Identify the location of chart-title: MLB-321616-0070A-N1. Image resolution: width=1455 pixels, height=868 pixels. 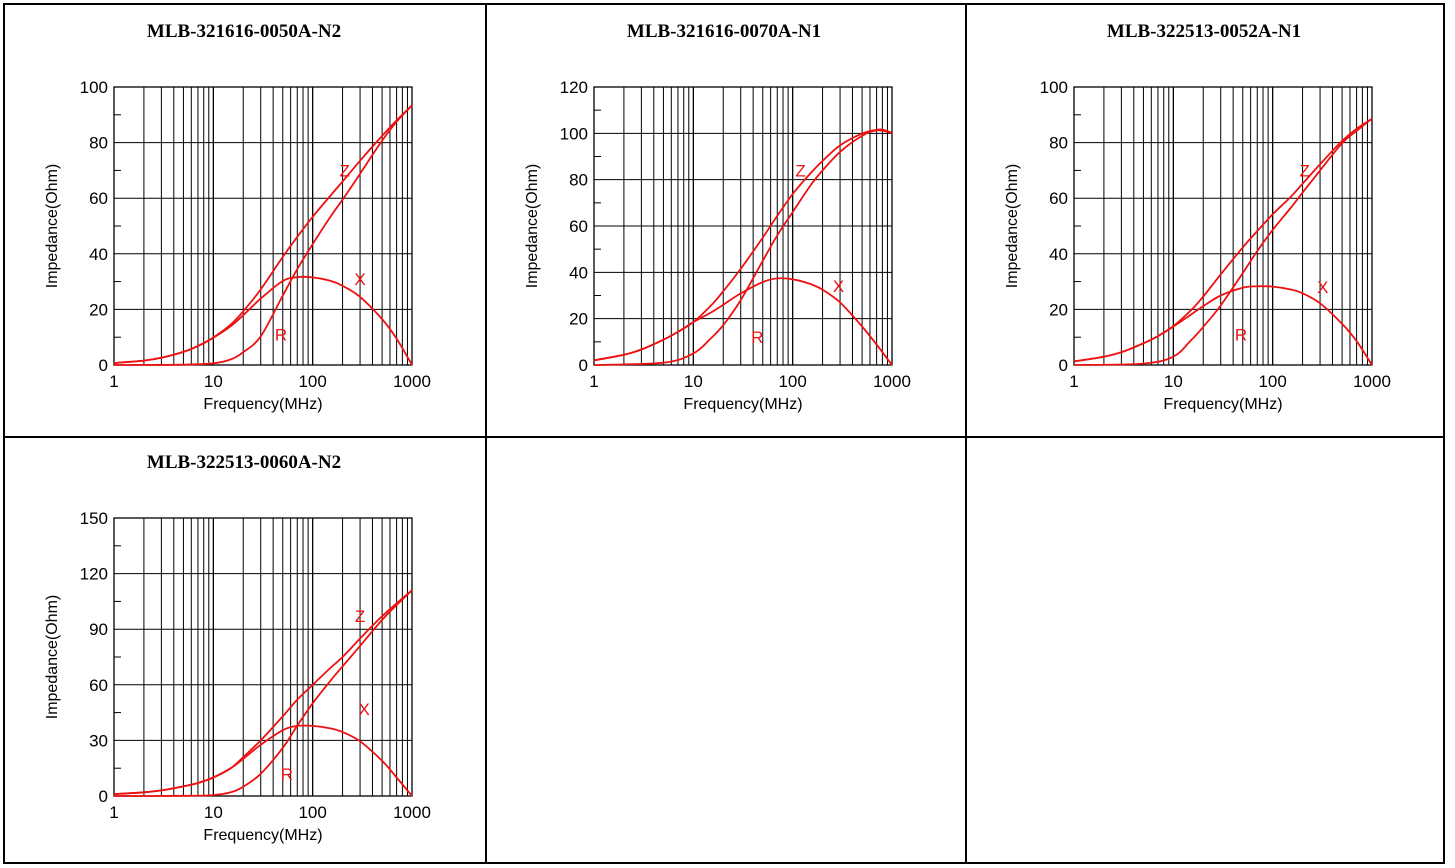
(724, 31).